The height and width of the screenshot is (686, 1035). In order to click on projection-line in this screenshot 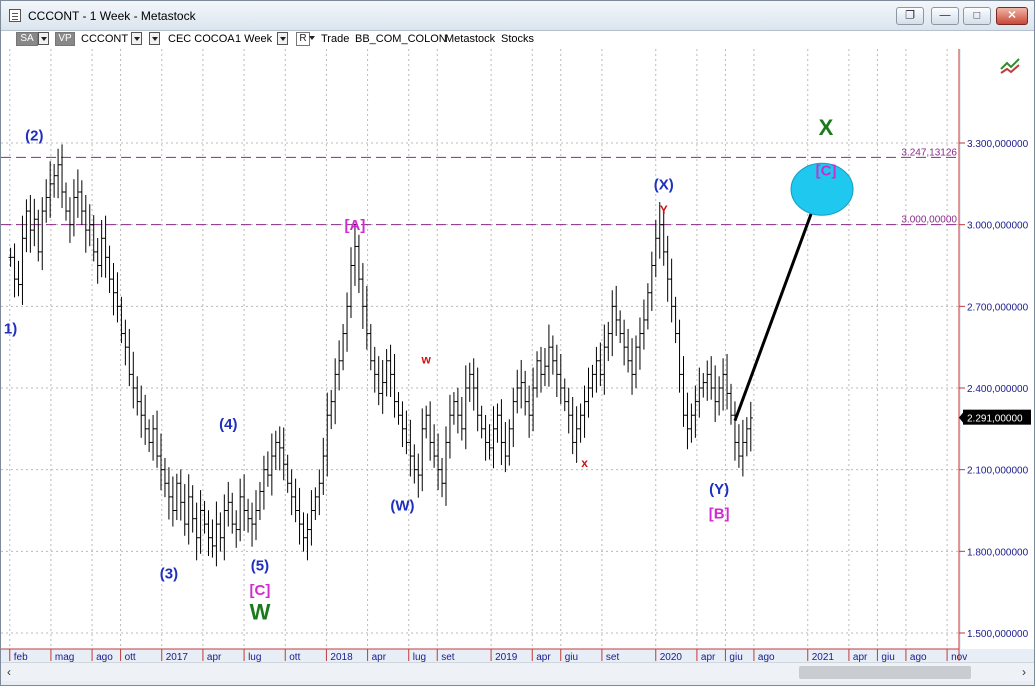, I will do `click(774, 313)`.